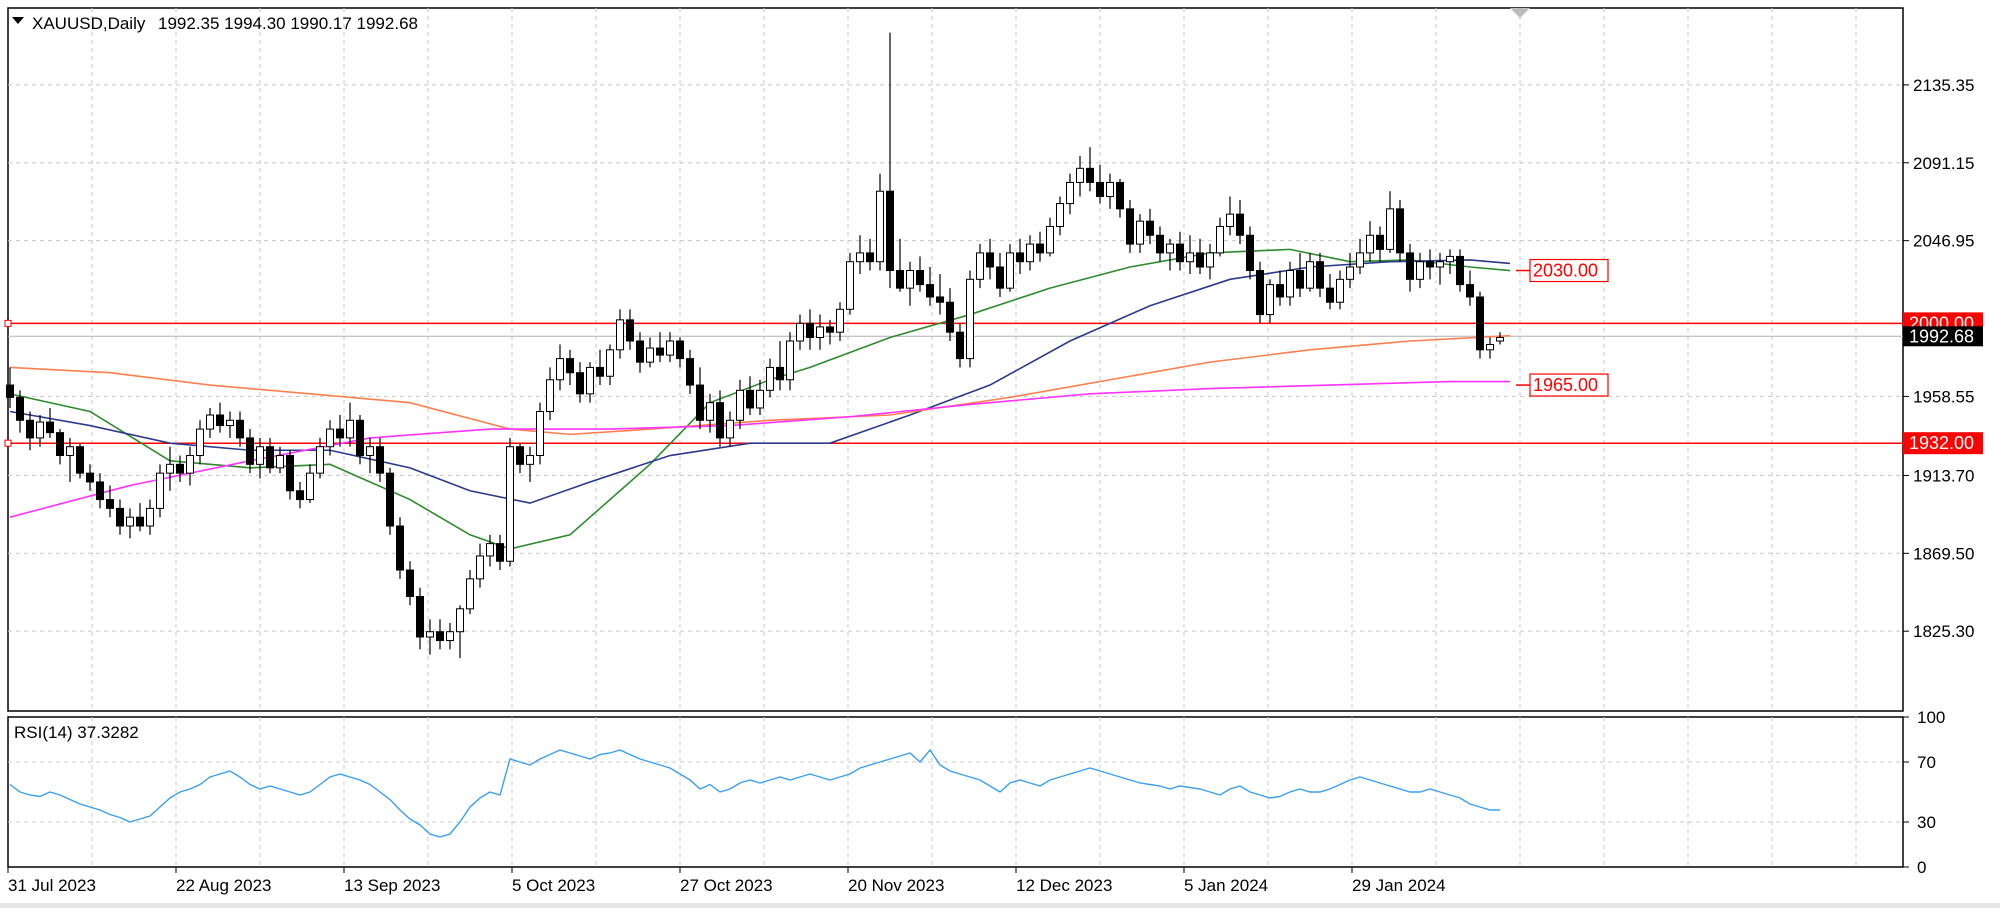 The image size is (2000, 908). Describe the element at coordinates (896, 885) in the screenshot. I see `time-tick-label: 20 Nov 2023` at that location.